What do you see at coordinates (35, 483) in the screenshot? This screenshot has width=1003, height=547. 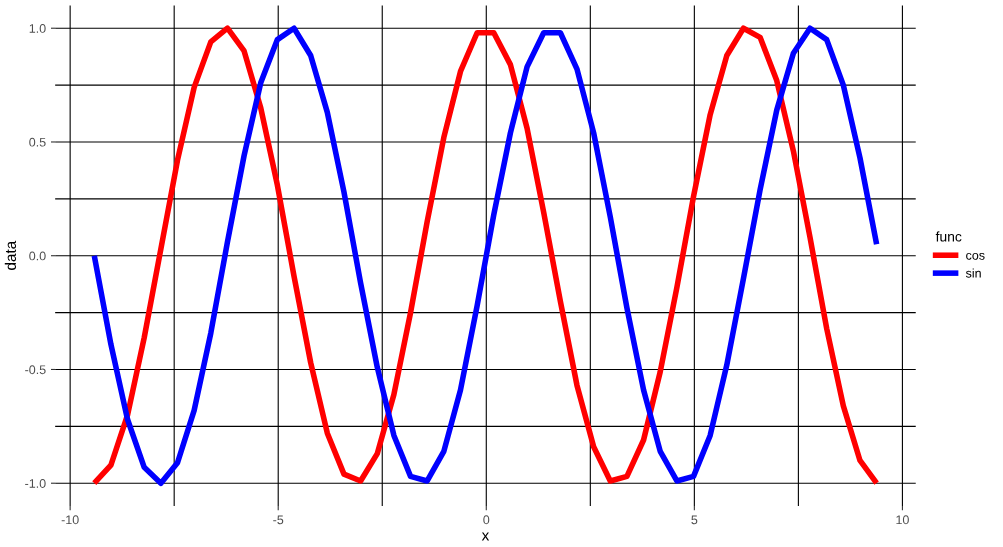 I see `y-tick-label: -1.0` at bounding box center [35, 483].